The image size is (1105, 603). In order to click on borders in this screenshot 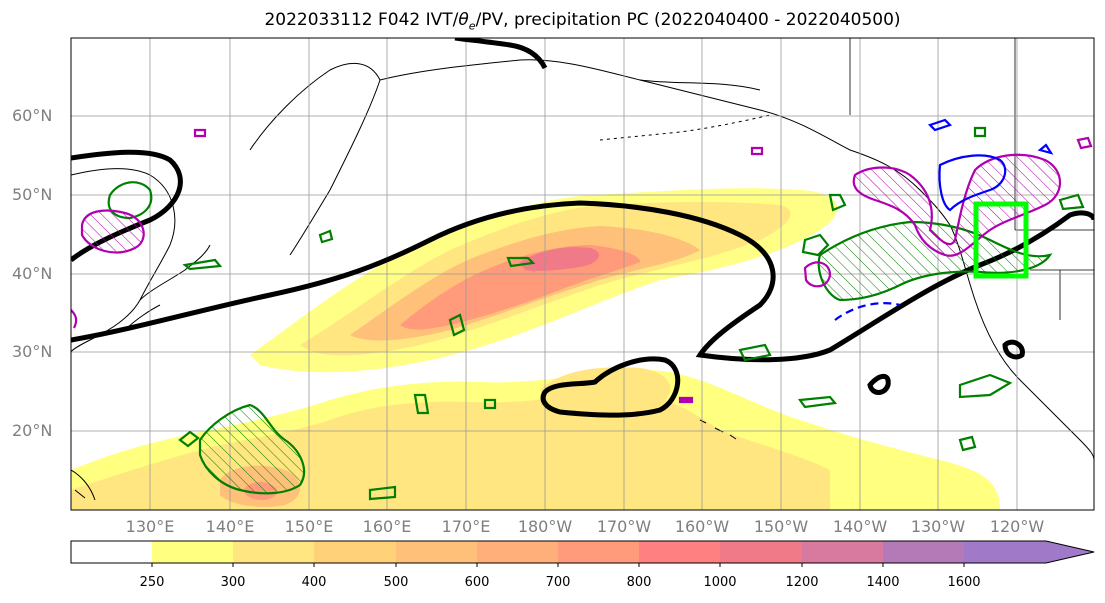, I will do `click(971, 179)`.